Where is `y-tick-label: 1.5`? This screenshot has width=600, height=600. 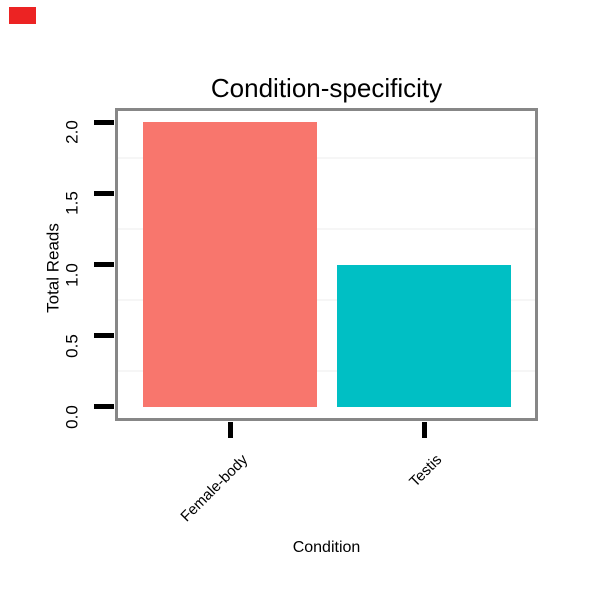 y-tick-label: 1.5 is located at coordinates (72, 203).